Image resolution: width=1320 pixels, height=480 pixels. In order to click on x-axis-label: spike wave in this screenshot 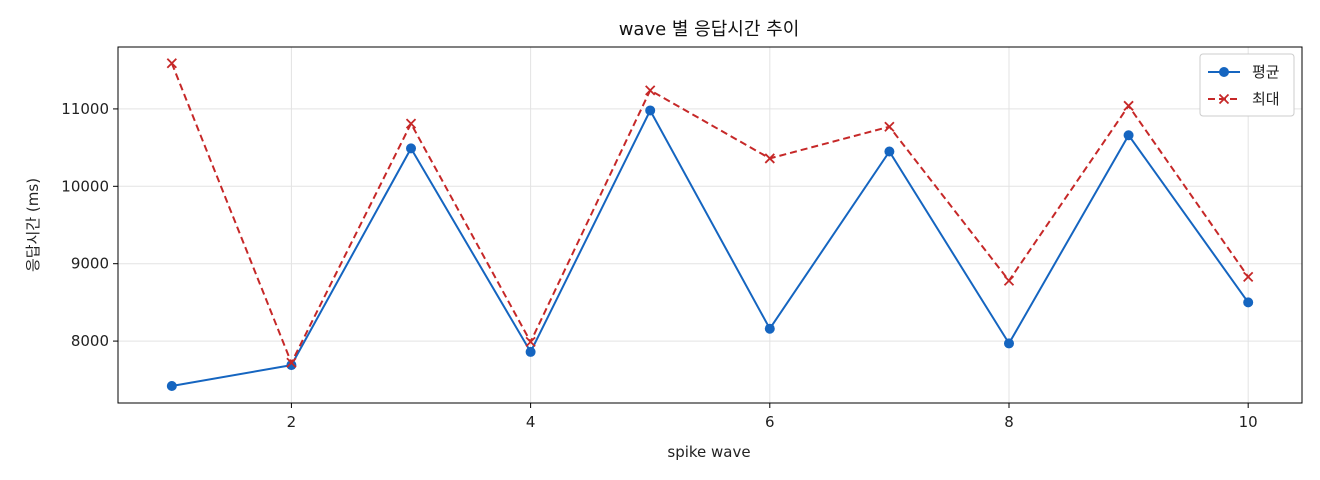, I will do `click(708, 452)`.